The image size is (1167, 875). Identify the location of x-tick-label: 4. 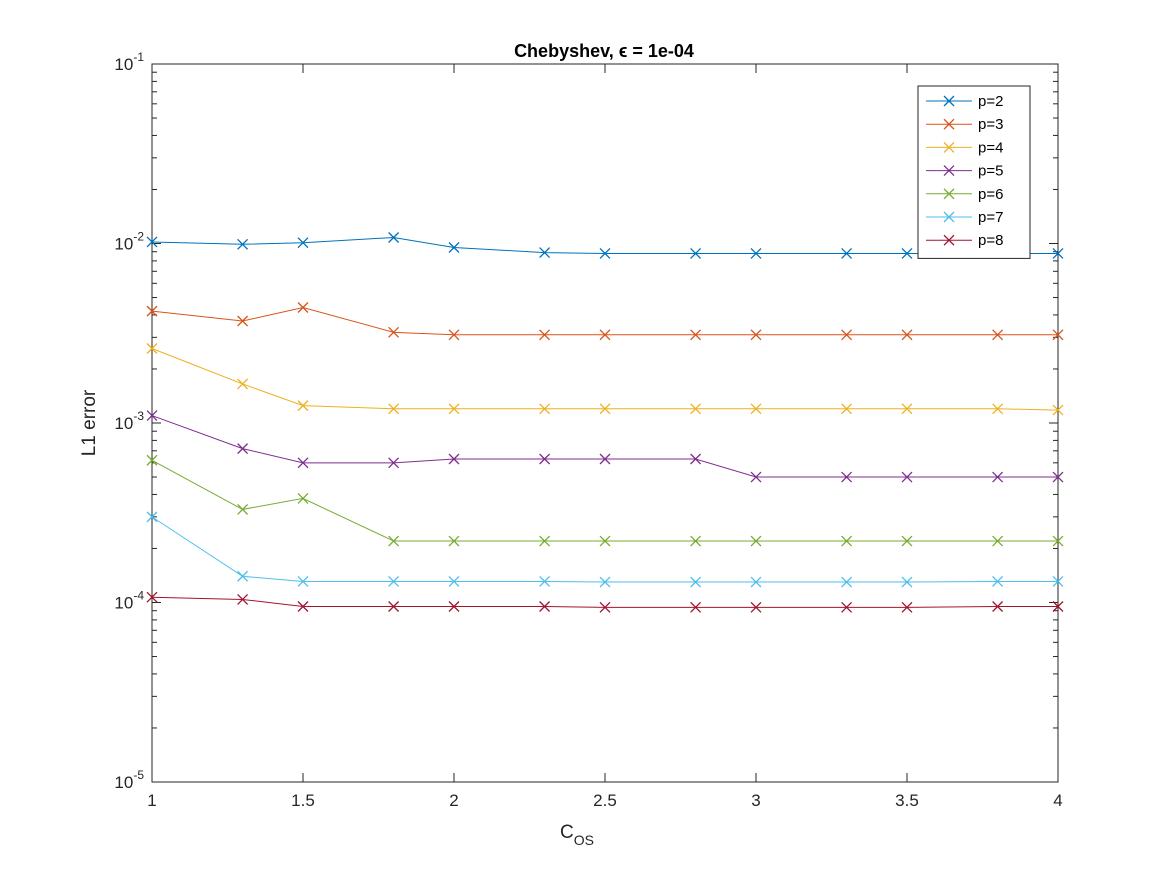
(1057, 800).